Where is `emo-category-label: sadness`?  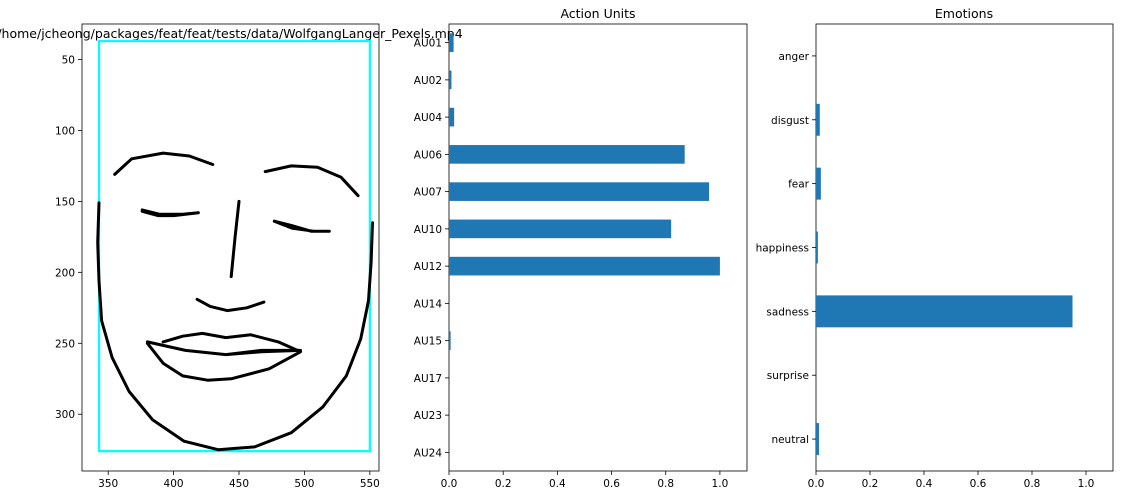
emo-category-label: sadness is located at coordinates (787, 312).